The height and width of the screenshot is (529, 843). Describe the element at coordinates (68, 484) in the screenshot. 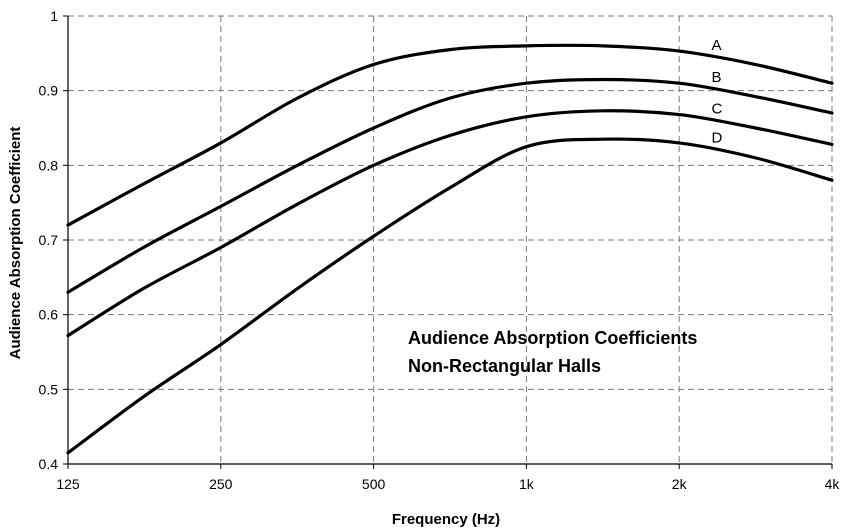

I see `x-tick-label: 125` at that location.